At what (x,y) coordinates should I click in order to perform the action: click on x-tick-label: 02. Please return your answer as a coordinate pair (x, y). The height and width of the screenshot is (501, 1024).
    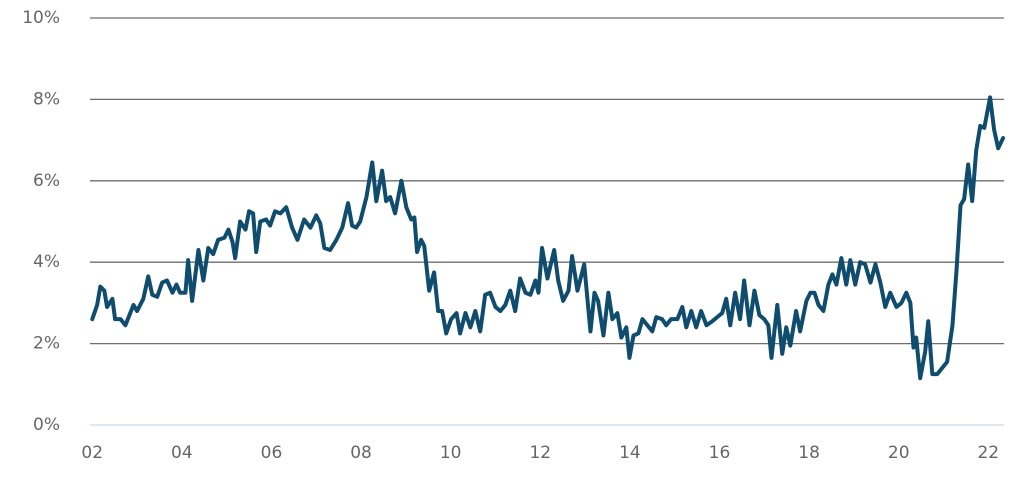
    Looking at the image, I should click on (92, 453).